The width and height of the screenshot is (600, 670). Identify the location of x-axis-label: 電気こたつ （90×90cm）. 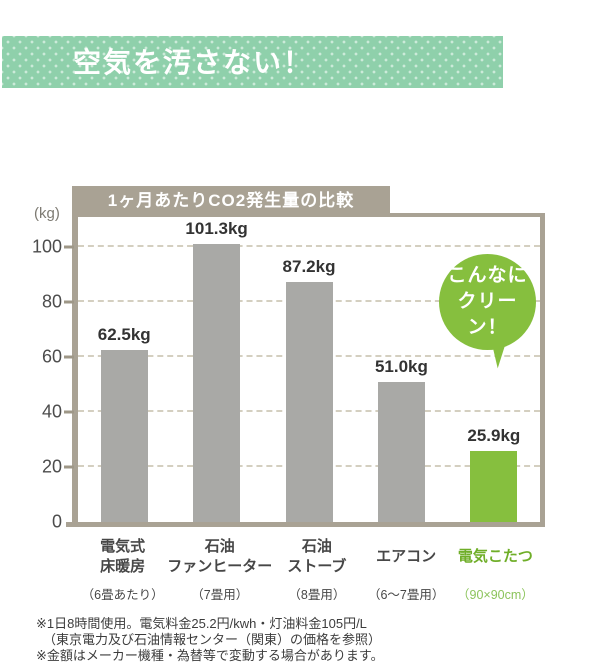
(495, 569).